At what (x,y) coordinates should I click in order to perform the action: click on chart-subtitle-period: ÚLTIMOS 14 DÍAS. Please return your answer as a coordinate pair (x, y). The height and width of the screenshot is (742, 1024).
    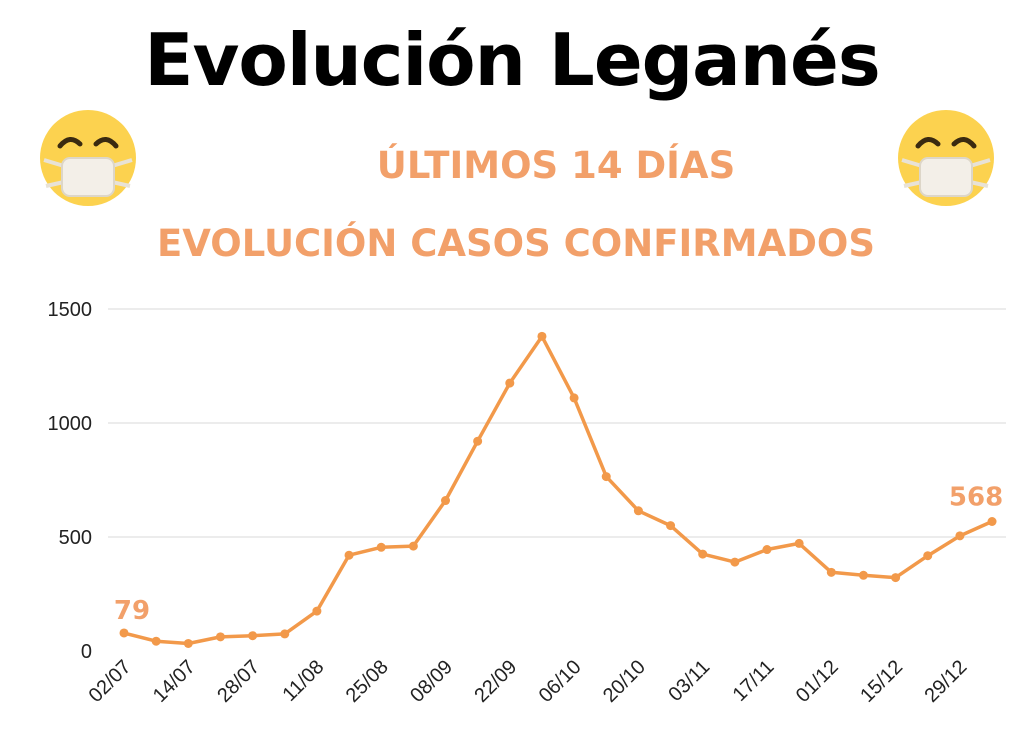
    Looking at the image, I should click on (556, 165).